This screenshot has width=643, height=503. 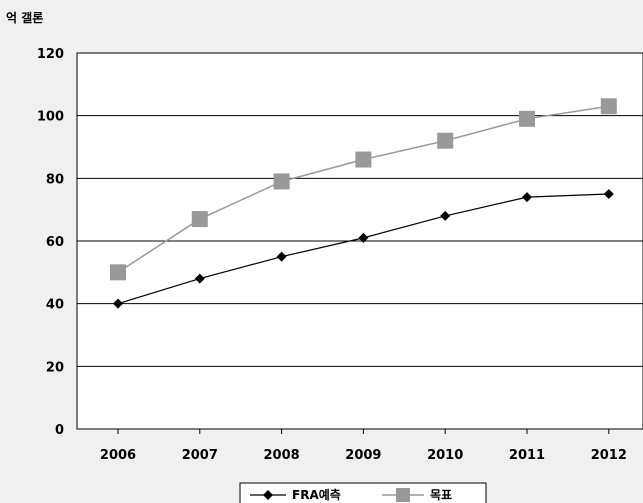 I want to click on x-tick-label: 2009, so click(x=363, y=455).